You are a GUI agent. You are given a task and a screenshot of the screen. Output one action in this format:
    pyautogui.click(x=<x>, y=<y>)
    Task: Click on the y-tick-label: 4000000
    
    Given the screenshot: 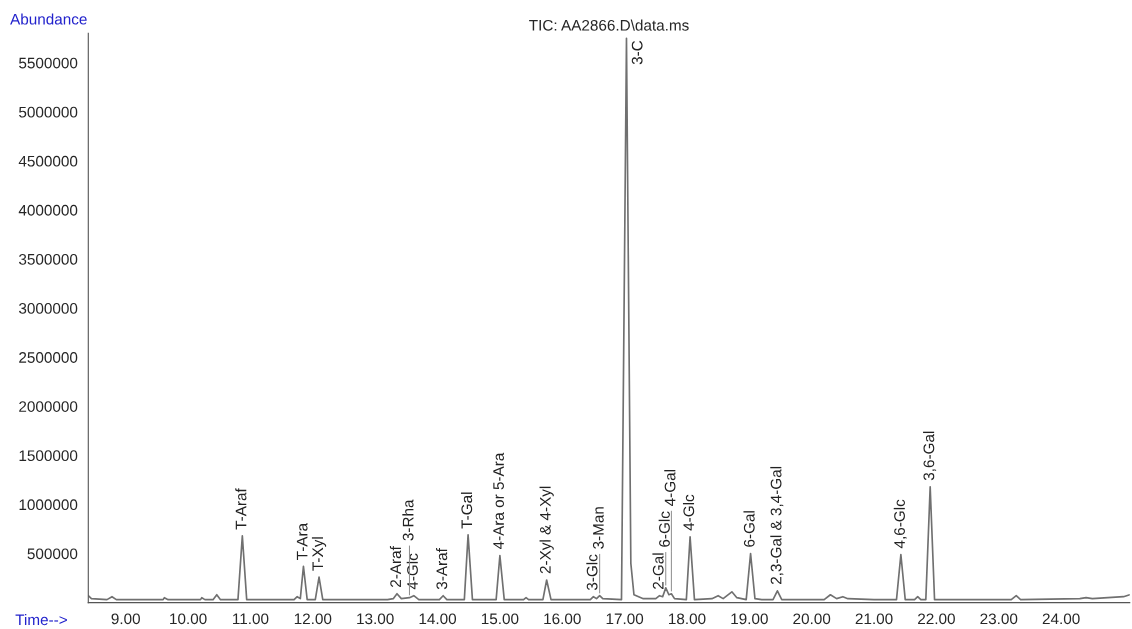 What is the action you would take?
    pyautogui.click(x=48, y=210)
    